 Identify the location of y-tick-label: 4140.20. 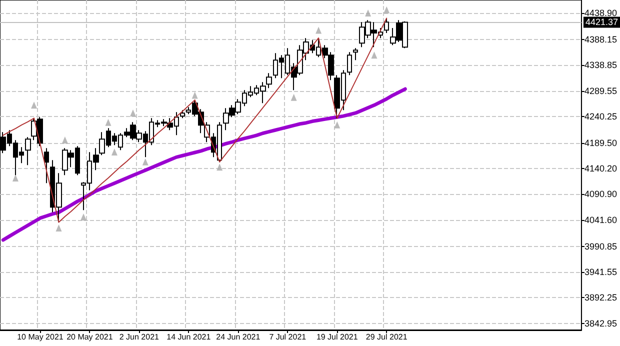
(601, 169).